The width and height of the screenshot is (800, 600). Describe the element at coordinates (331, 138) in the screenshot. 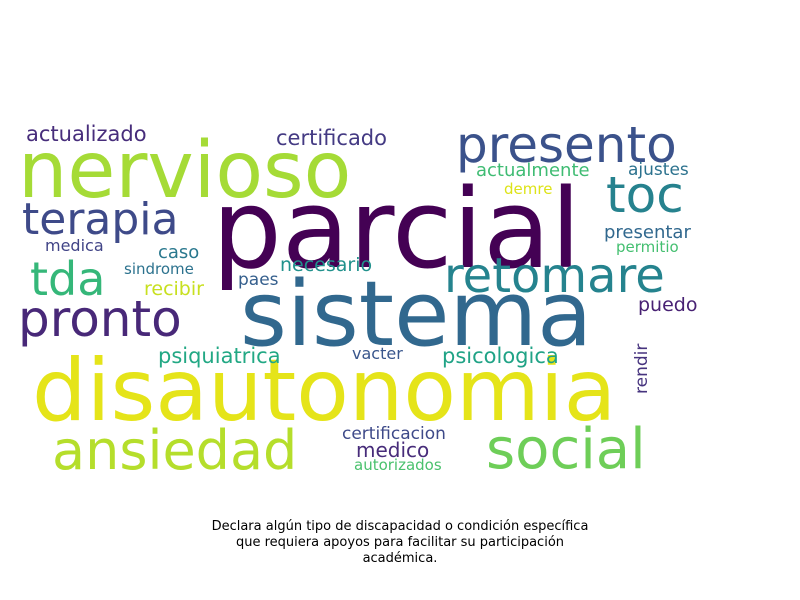

I see `word-certificado: certificado` at that location.